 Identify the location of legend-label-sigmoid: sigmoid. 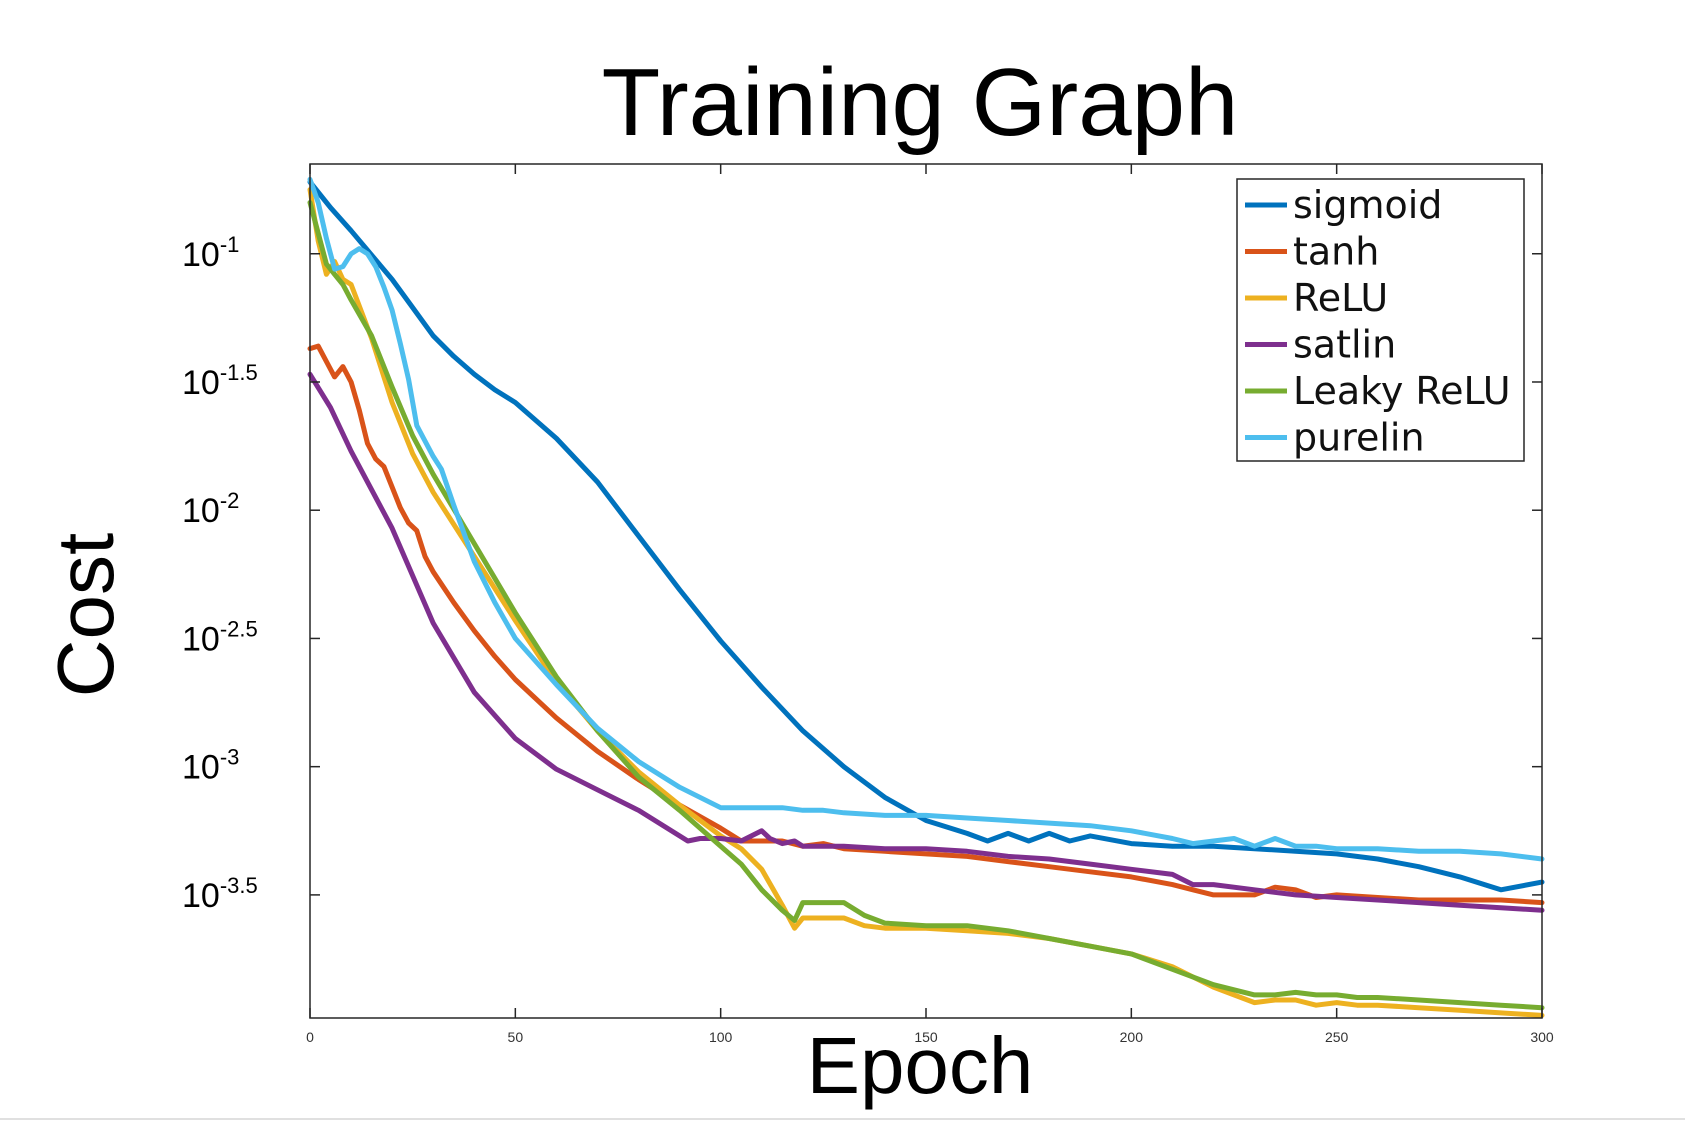
(1367, 205).